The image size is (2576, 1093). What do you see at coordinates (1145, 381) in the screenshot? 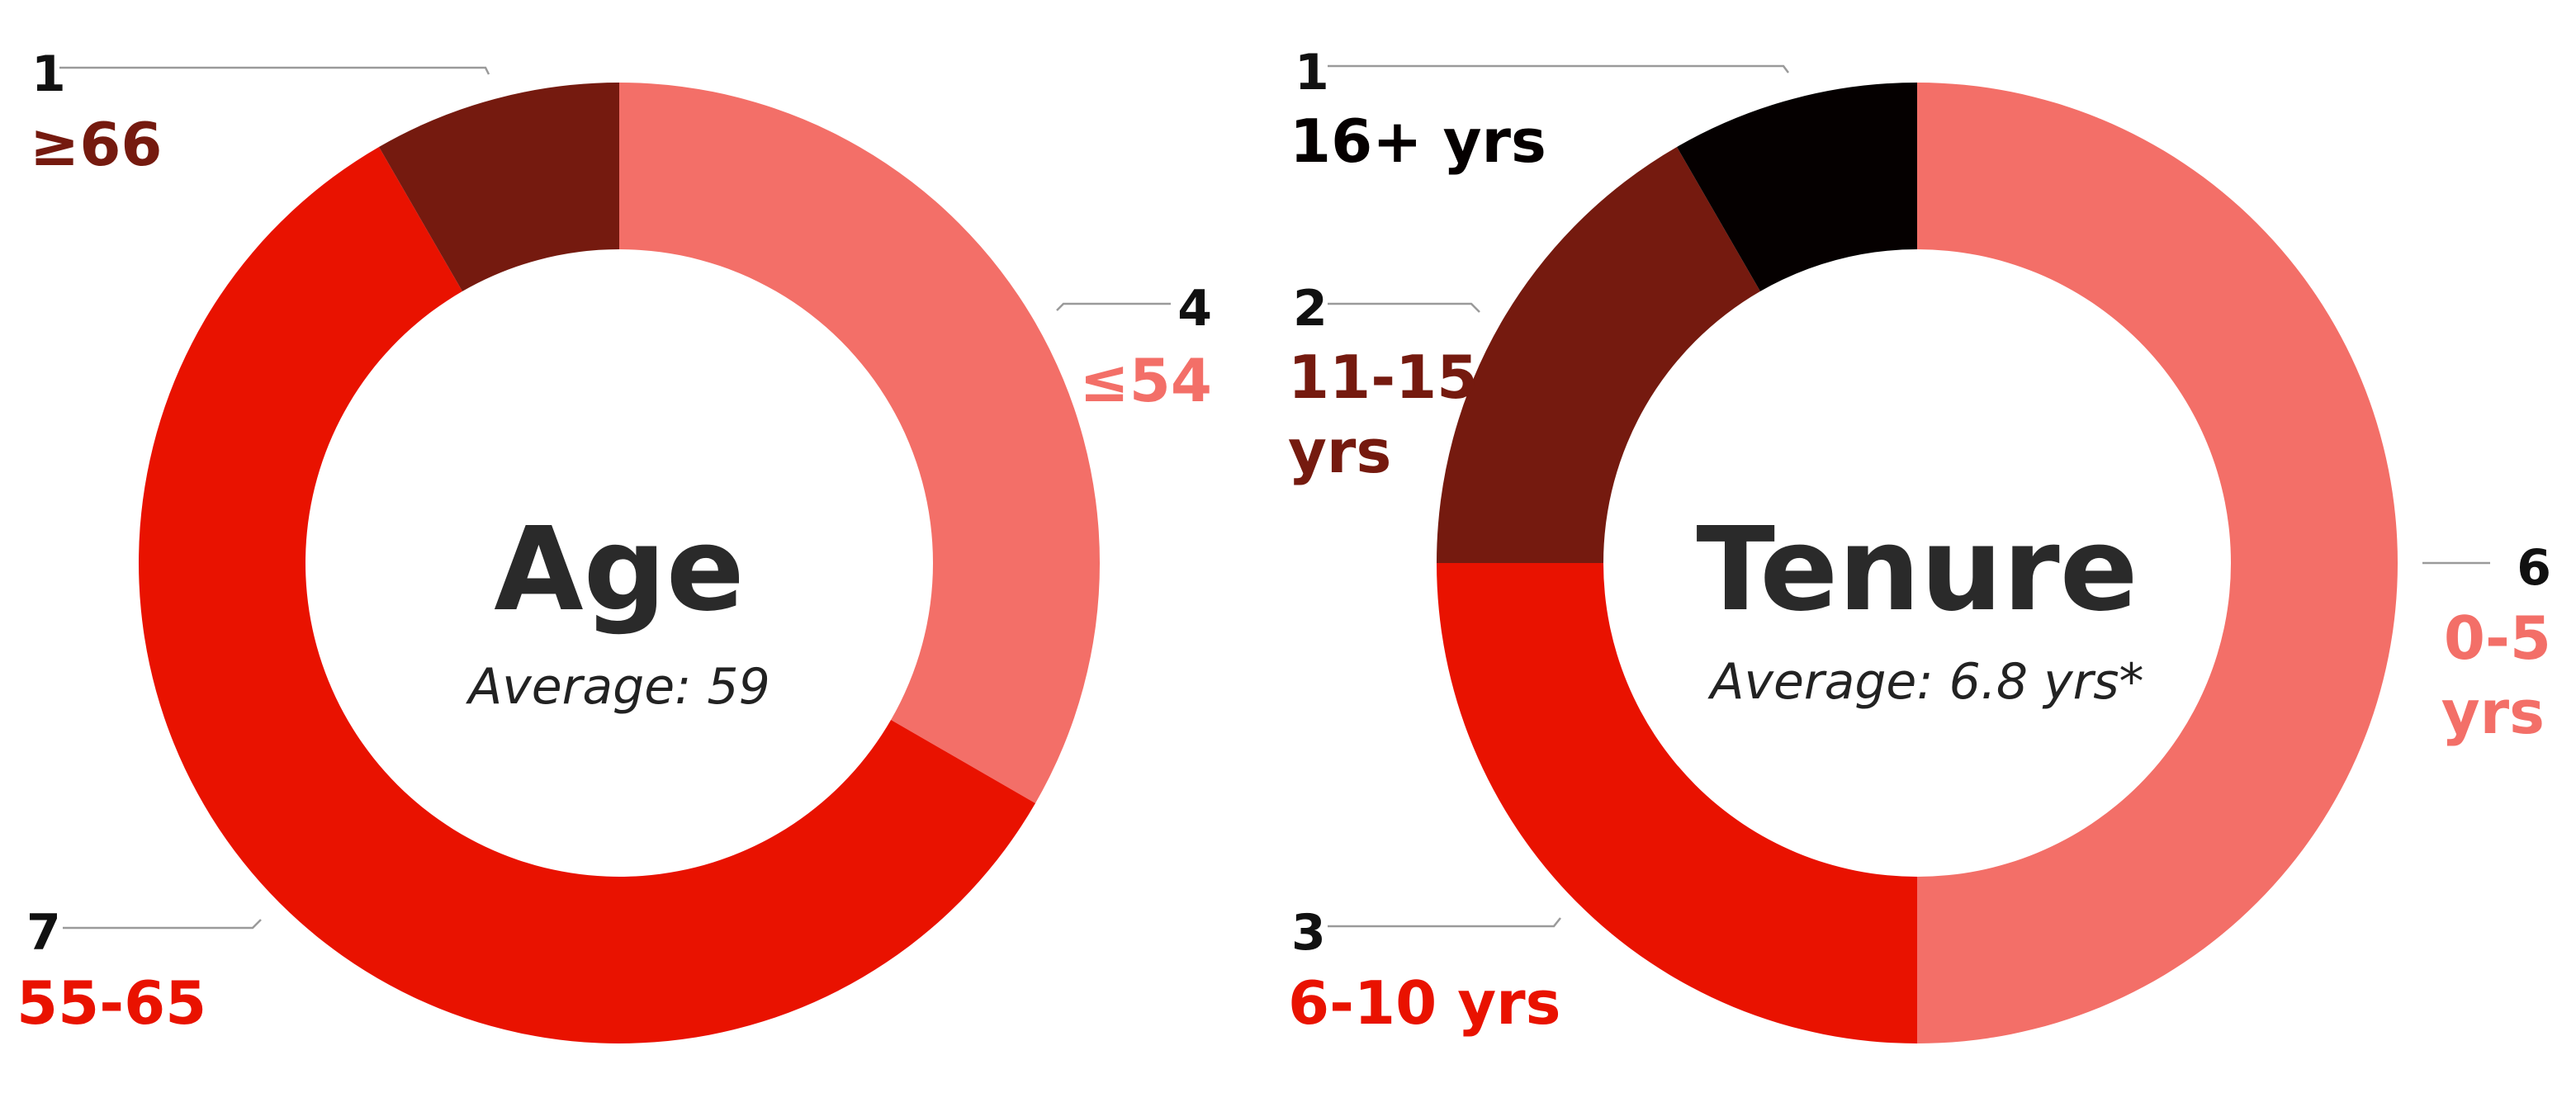
I see `age-54under-label: ≤54` at bounding box center [1145, 381].